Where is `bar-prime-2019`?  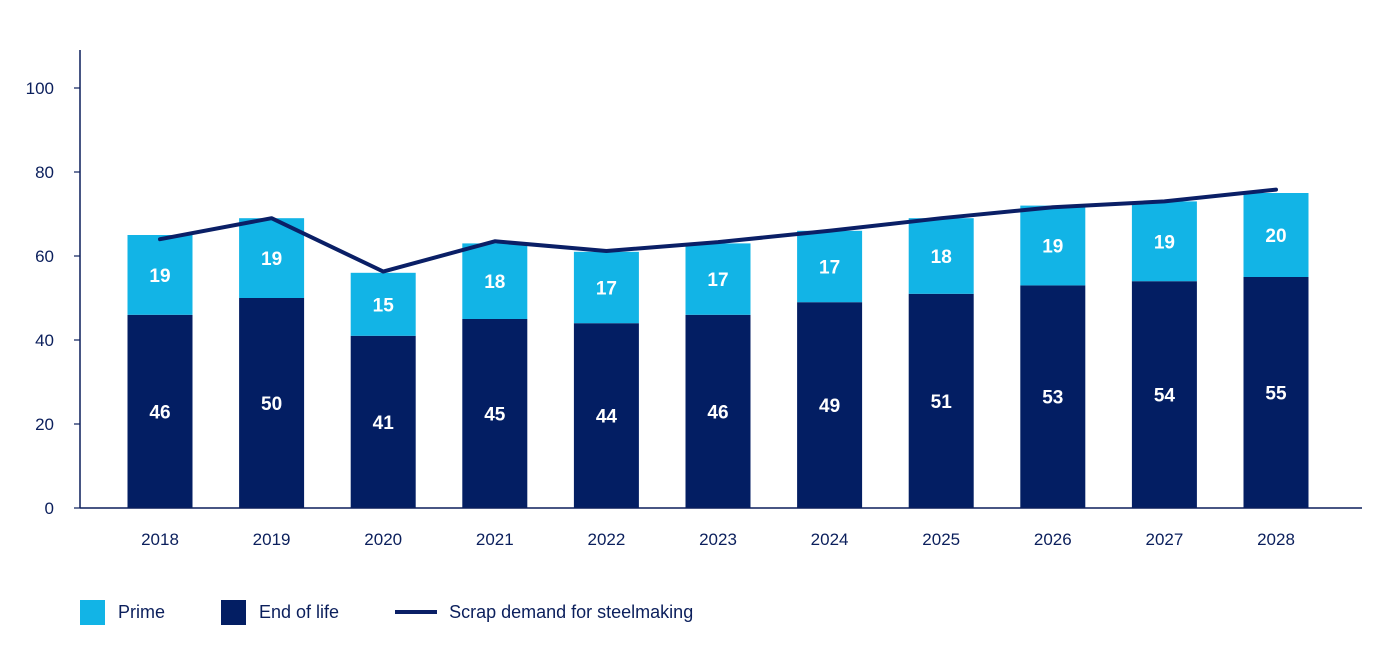
bar-prime-2019 is located at coordinates (272, 258).